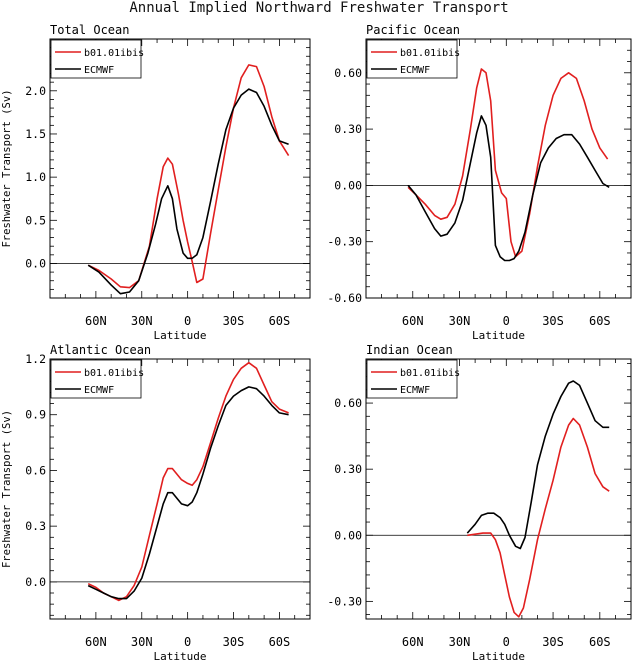  Describe the element at coordinates (35, 134) in the screenshot. I see `y-tick-label: 1.5` at that location.